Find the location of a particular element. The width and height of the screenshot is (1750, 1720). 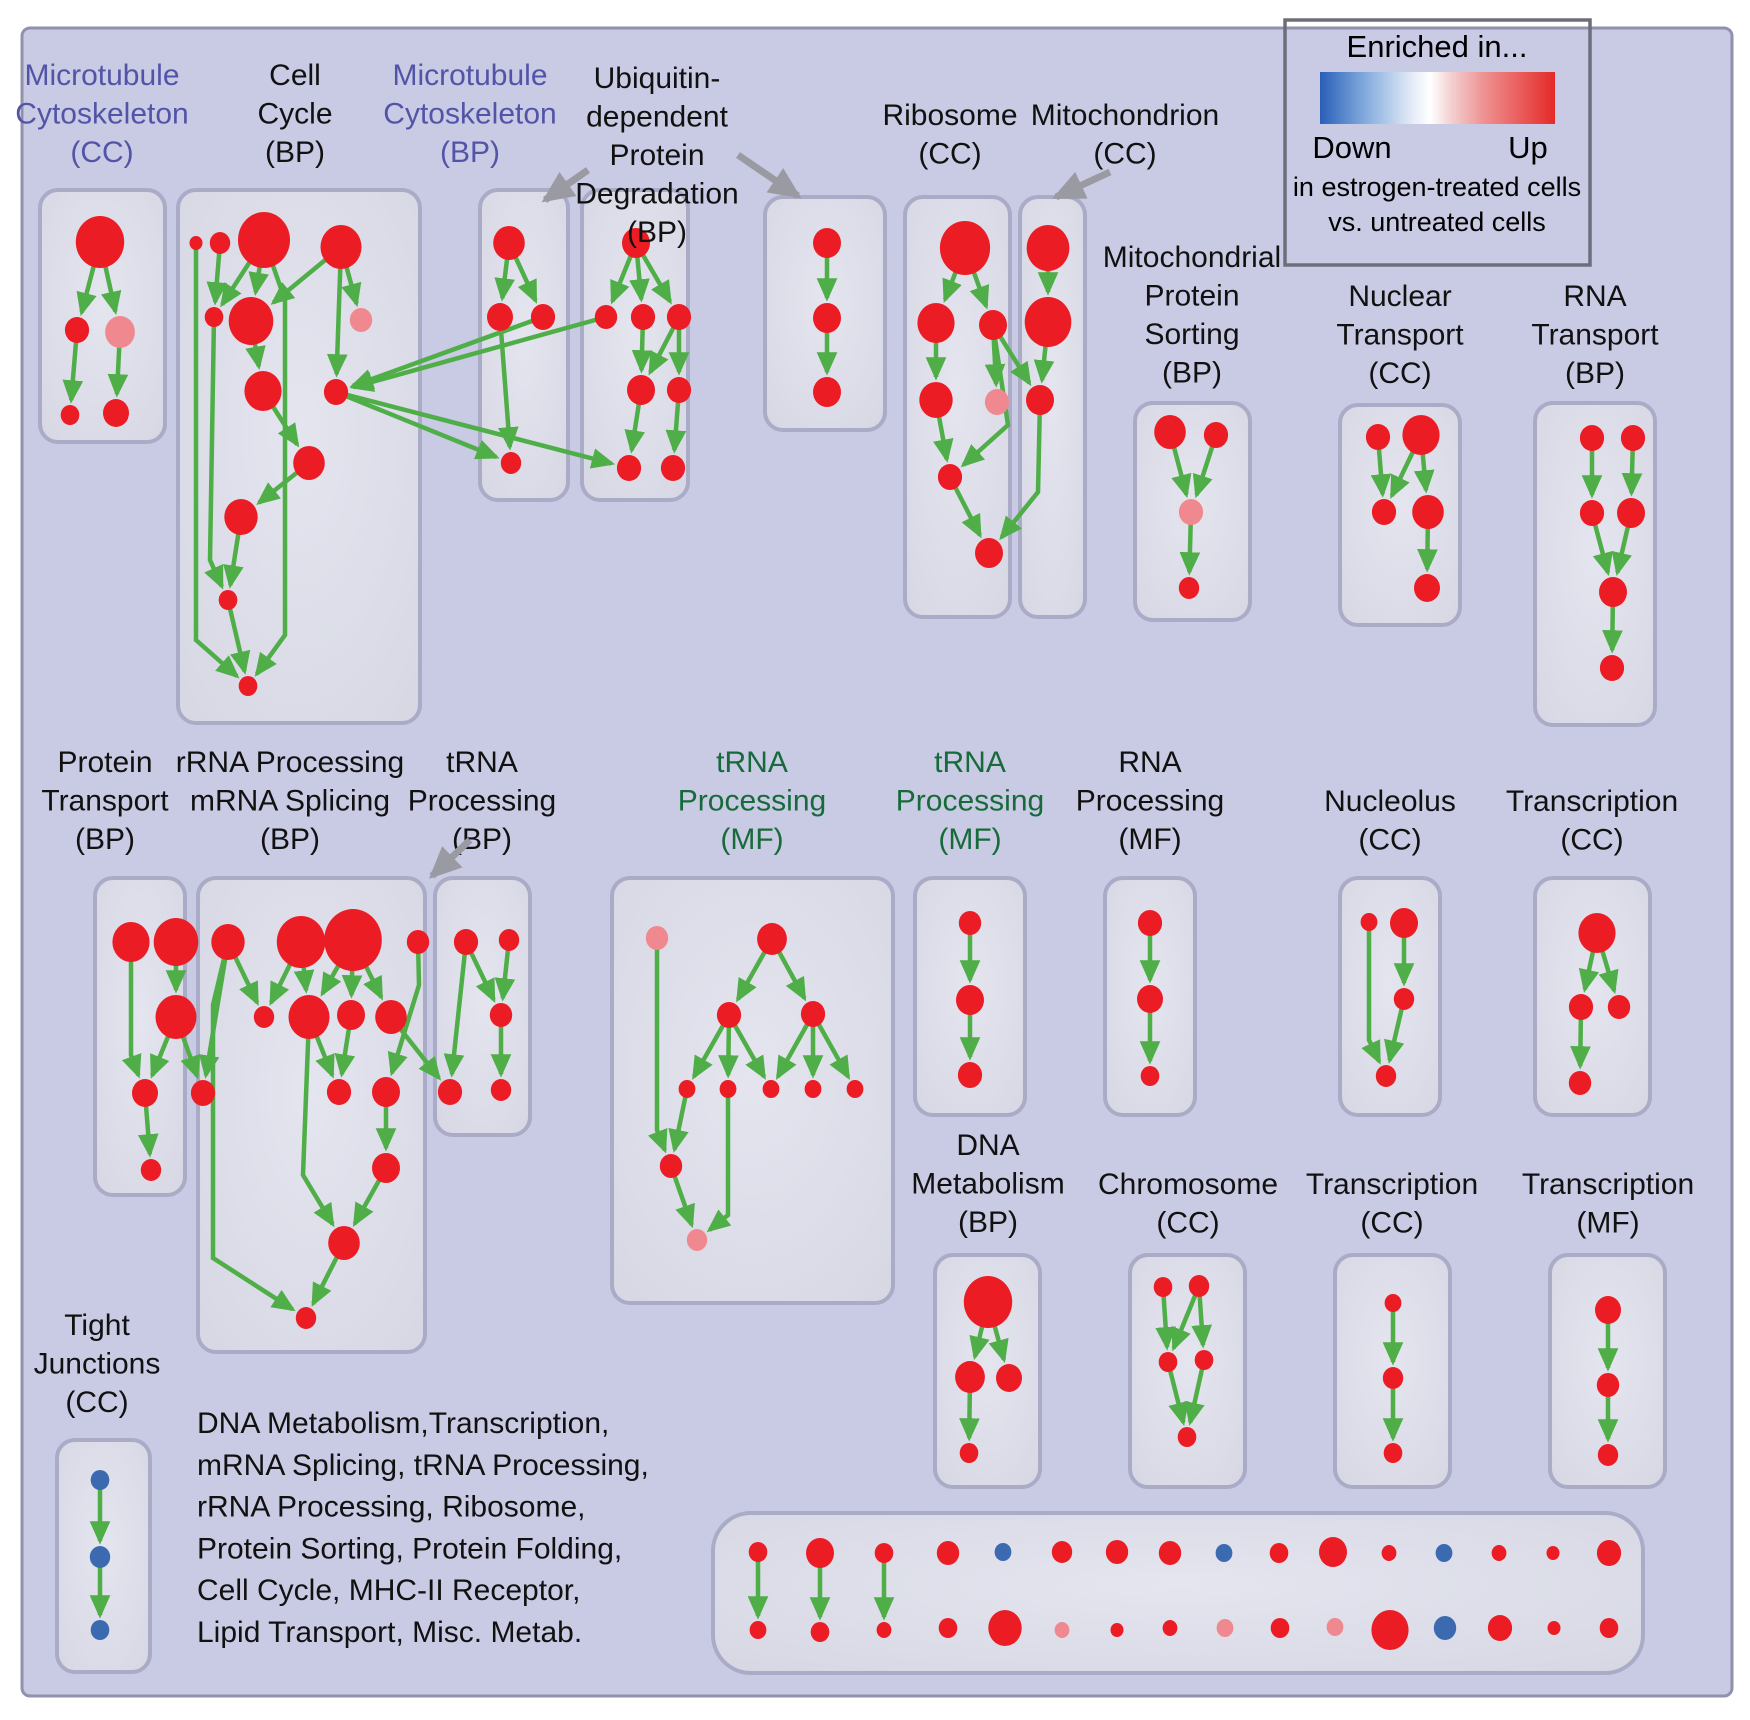

cluster-label-line: Junctions is located at coordinates (97, 1364).